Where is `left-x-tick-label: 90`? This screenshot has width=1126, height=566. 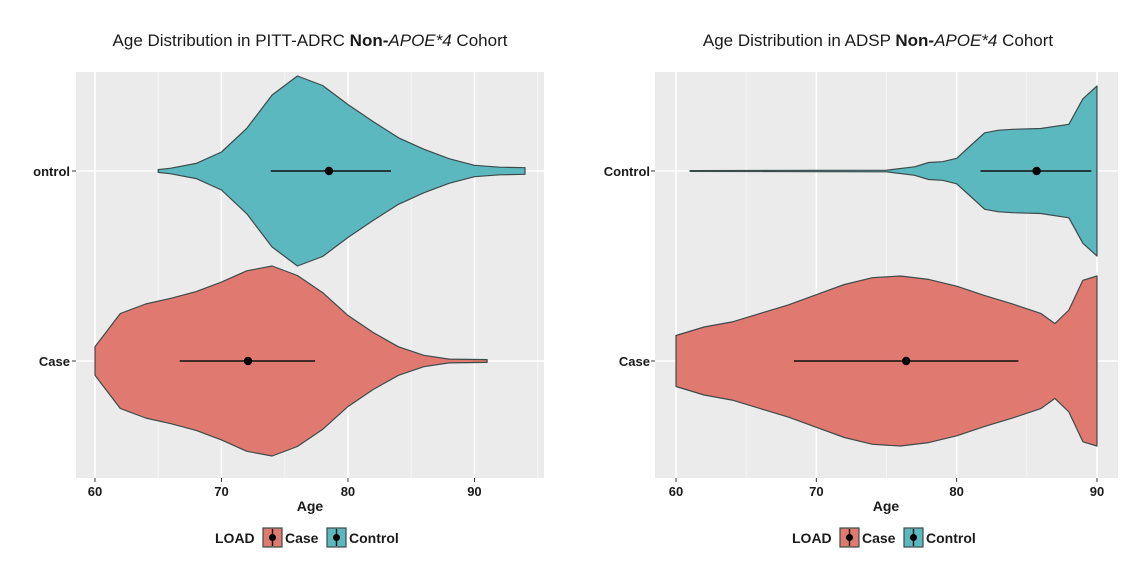
left-x-tick-label: 90 is located at coordinates (474, 491).